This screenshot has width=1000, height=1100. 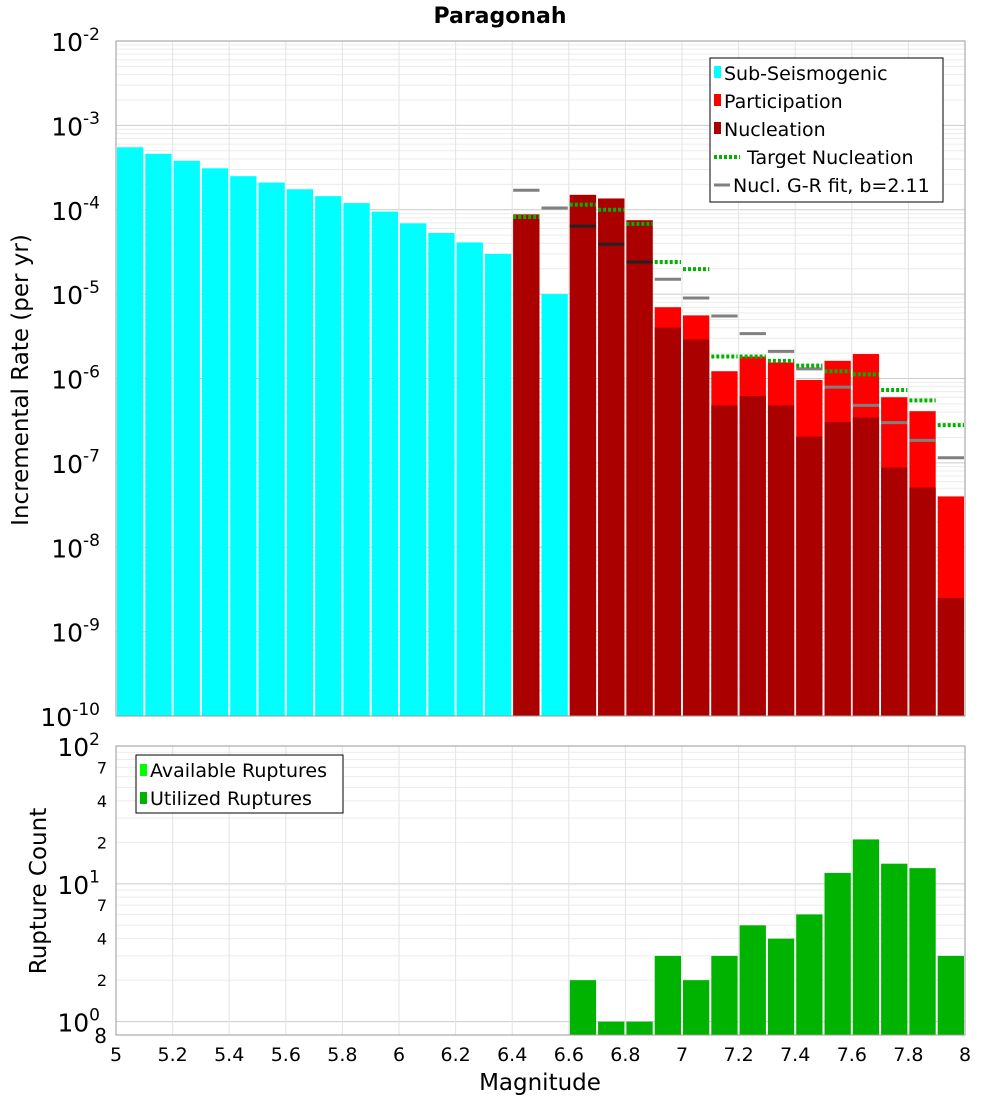 I want to click on x-tick-label: 7, so click(x=682, y=1055).